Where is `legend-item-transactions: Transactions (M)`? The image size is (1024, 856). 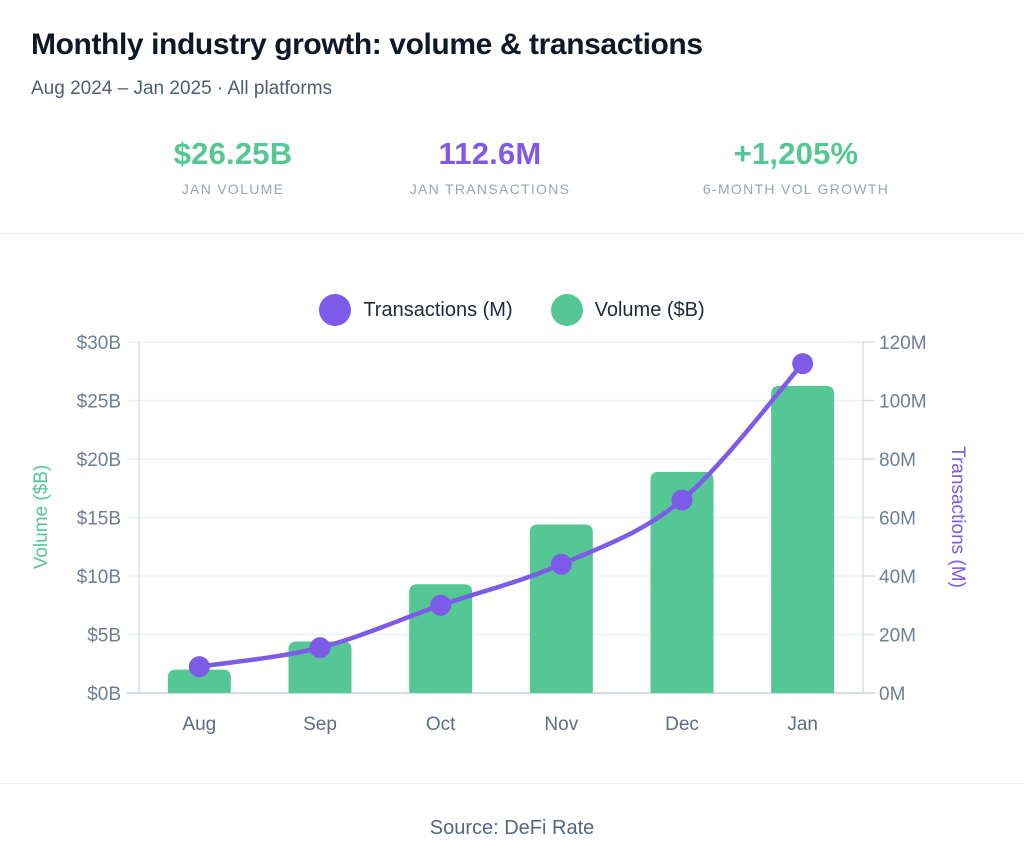
legend-item-transactions: Transactions (M) is located at coordinates (416, 310).